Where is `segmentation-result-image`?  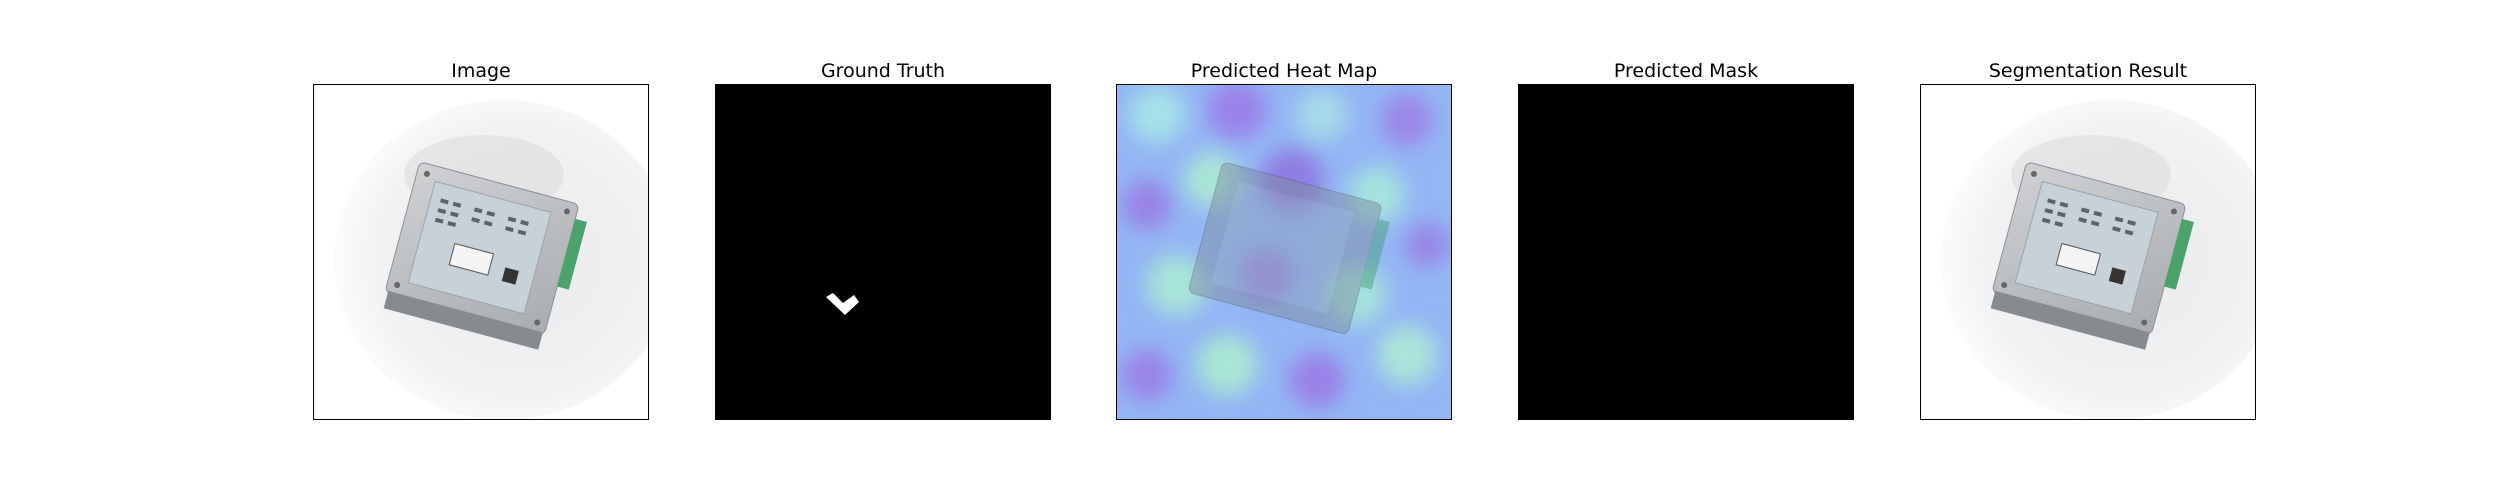 segmentation-result-image is located at coordinates (2088, 252).